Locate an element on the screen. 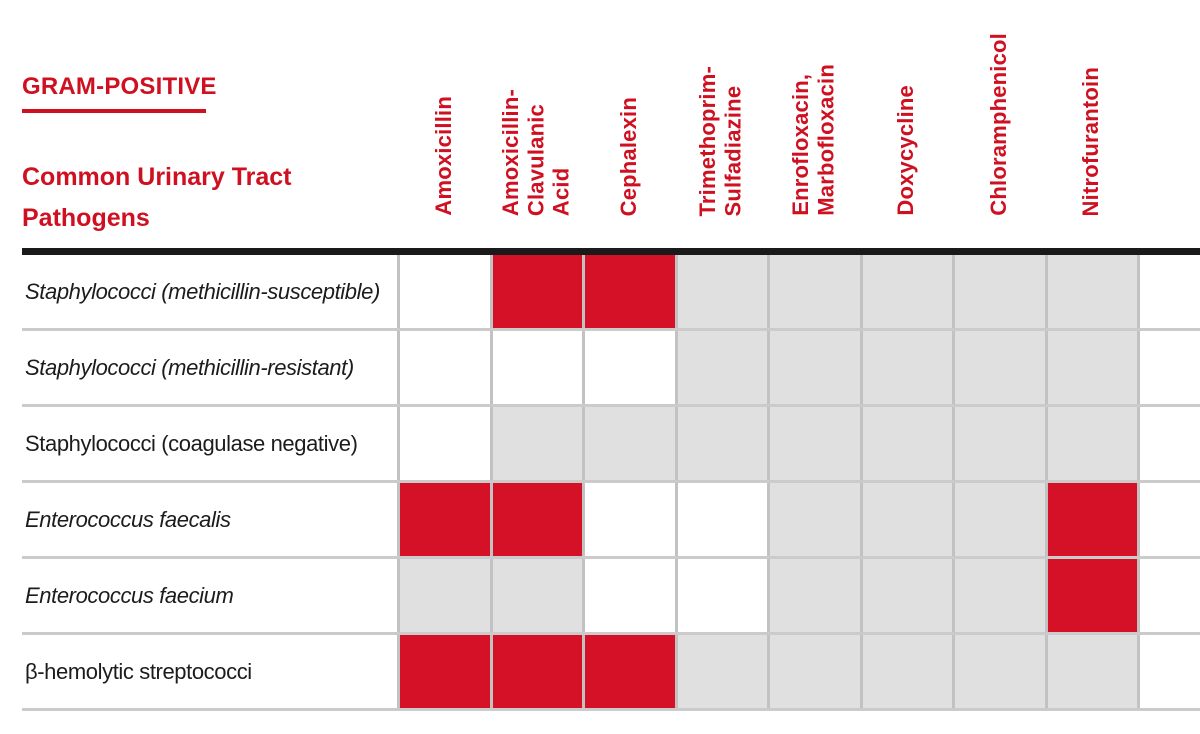 The height and width of the screenshot is (734, 1200). column-label: Enrofloxacin, Marbofloxacin is located at coordinates (813, 140).